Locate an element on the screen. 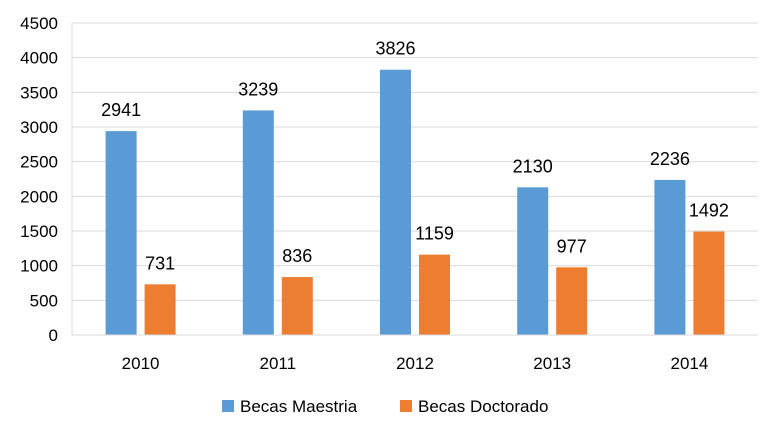  data-label: 2941 is located at coordinates (121, 110).